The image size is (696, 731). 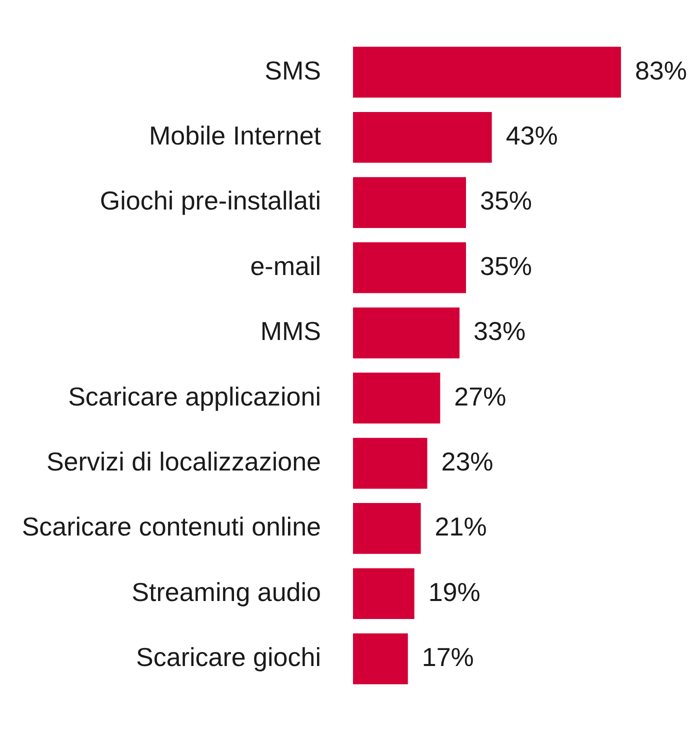 I want to click on data-label: 19%, so click(x=454, y=591).